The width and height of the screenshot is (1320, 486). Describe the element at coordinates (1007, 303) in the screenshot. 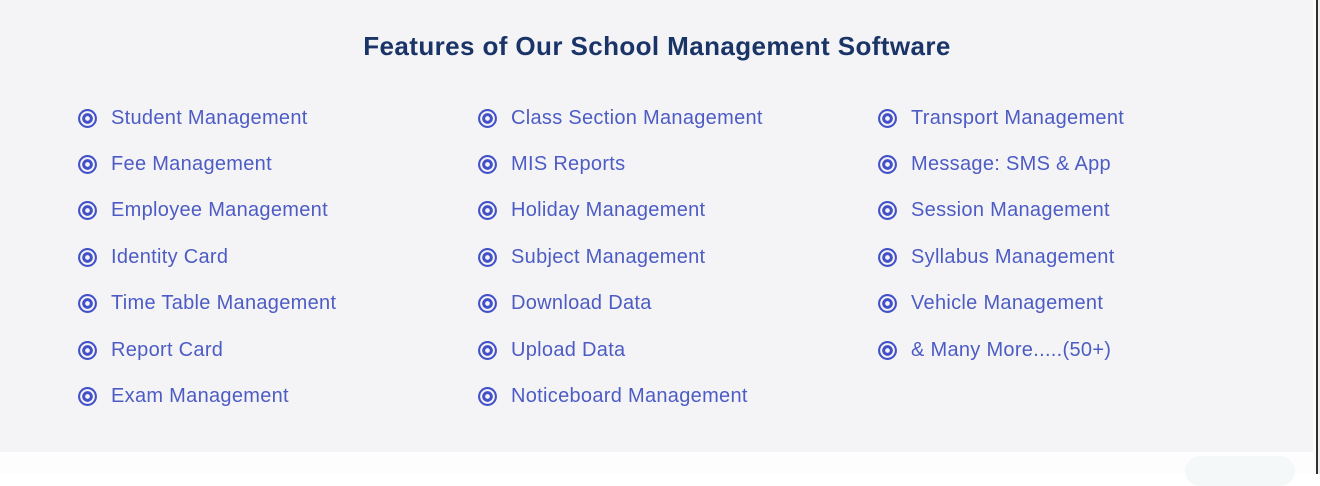

I see `feature-label: Vehicle Management` at that location.